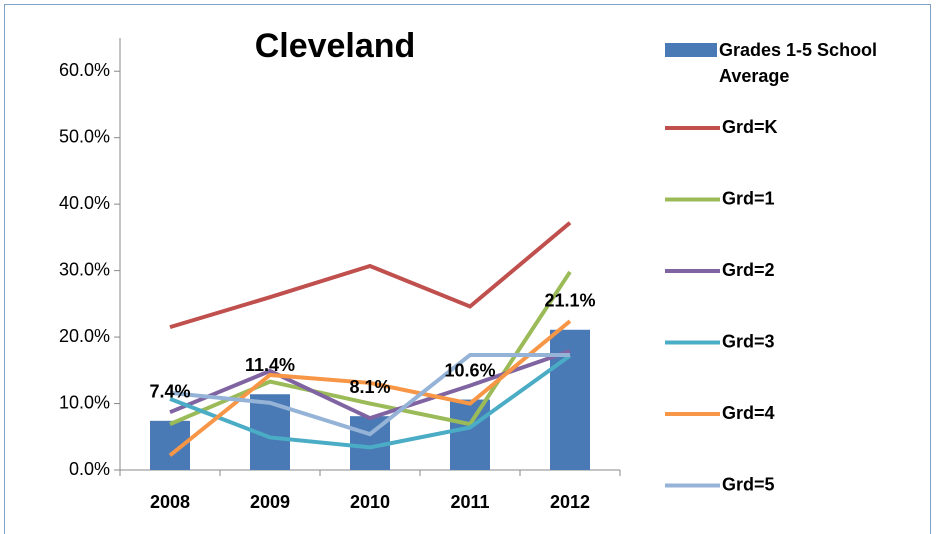  What do you see at coordinates (270, 365) in the screenshot?
I see `data-label: 11.4%` at bounding box center [270, 365].